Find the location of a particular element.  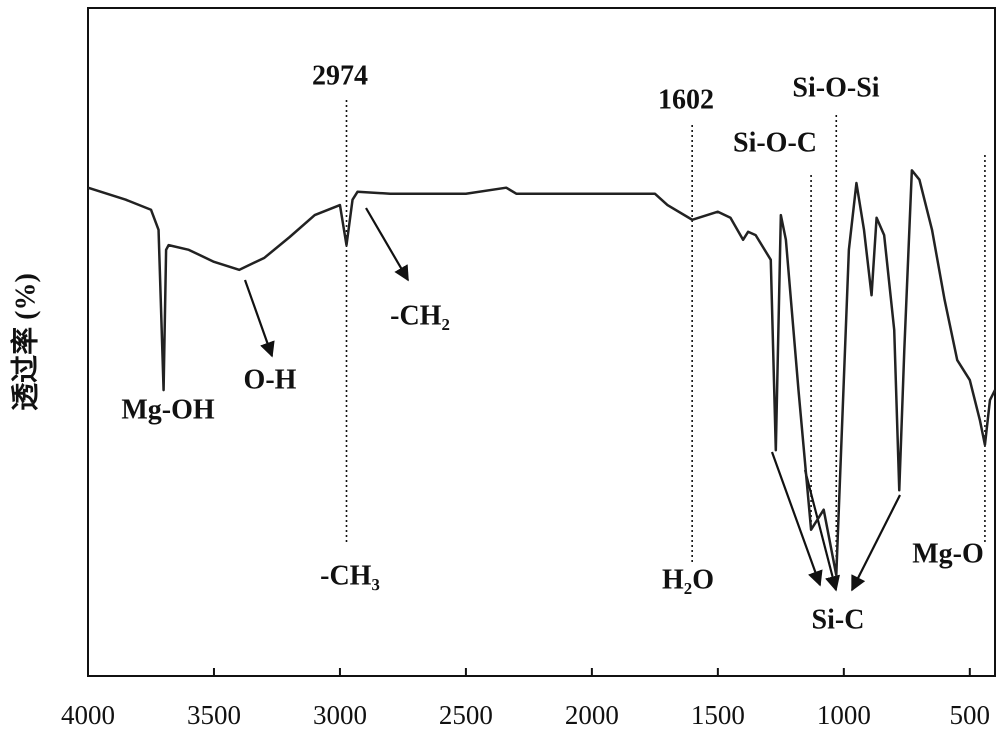

x-tick-label: 2000 is located at coordinates (592, 715).